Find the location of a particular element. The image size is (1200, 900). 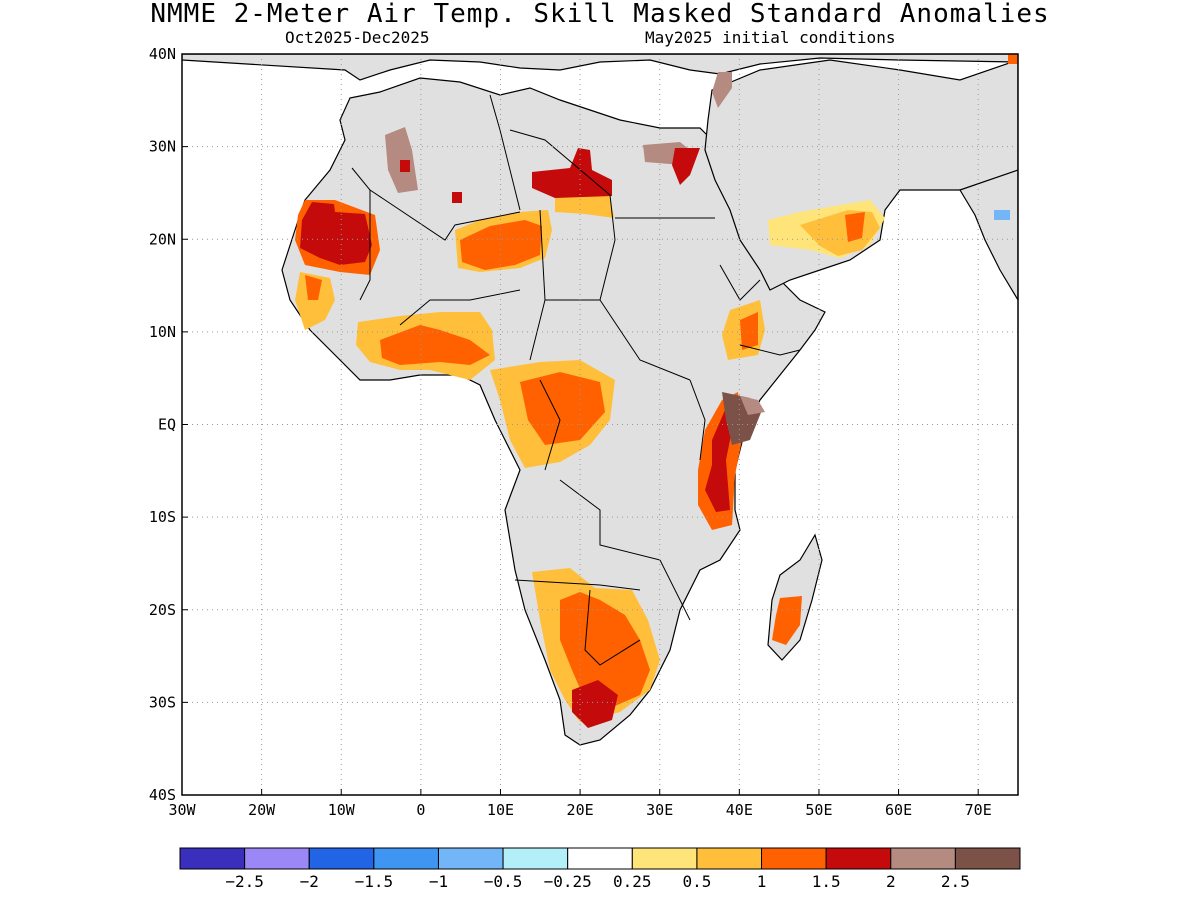

colorbar-label: −2 is located at coordinates (309, 881).